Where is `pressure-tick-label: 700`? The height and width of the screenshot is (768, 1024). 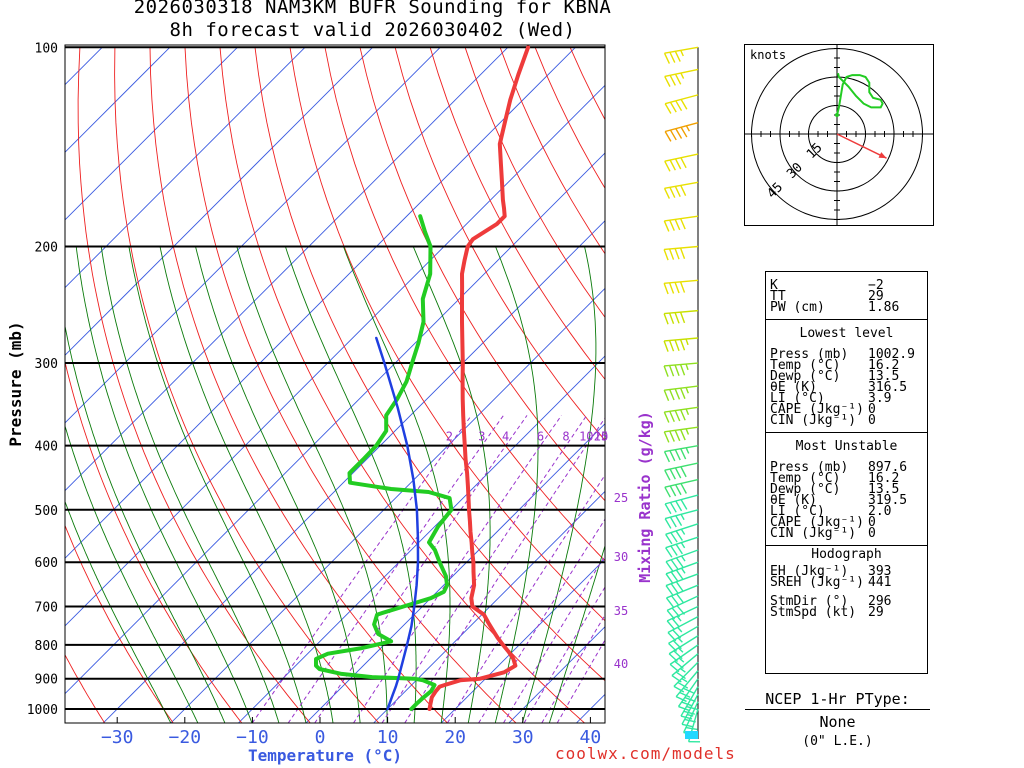 pressure-tick-label: 700 is located at coordinates (46, 608).